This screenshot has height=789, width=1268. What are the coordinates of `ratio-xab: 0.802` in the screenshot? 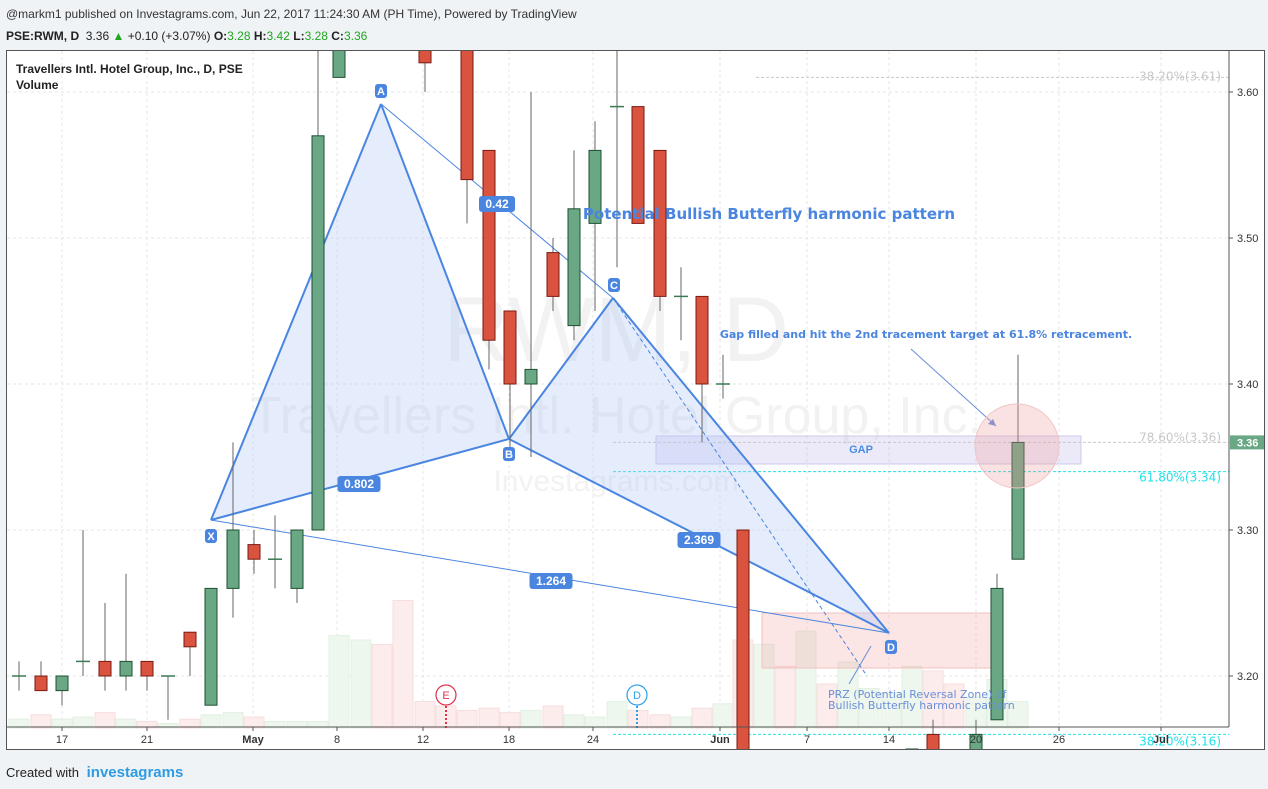 It's located at (359, 484).